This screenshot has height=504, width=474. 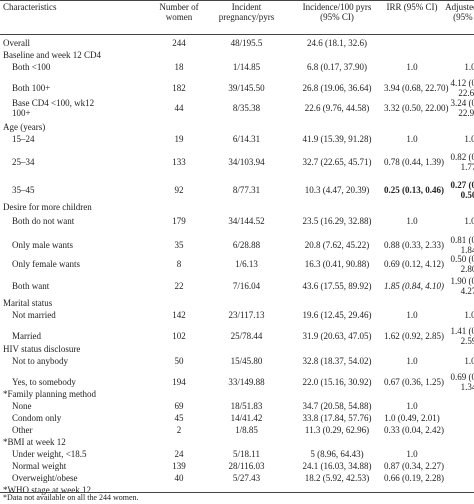 What do you see at coordinates (179, 430) in the screenshot?
I see `cell-women: 2` at bounding box center [179, 430].